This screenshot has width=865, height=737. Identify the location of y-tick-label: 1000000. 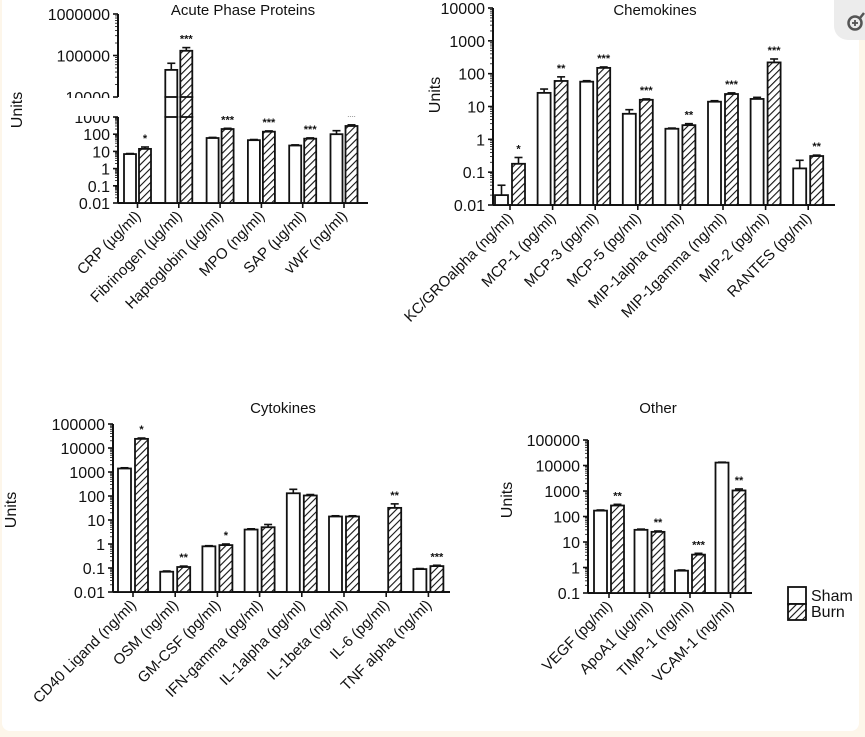
(79, 15).